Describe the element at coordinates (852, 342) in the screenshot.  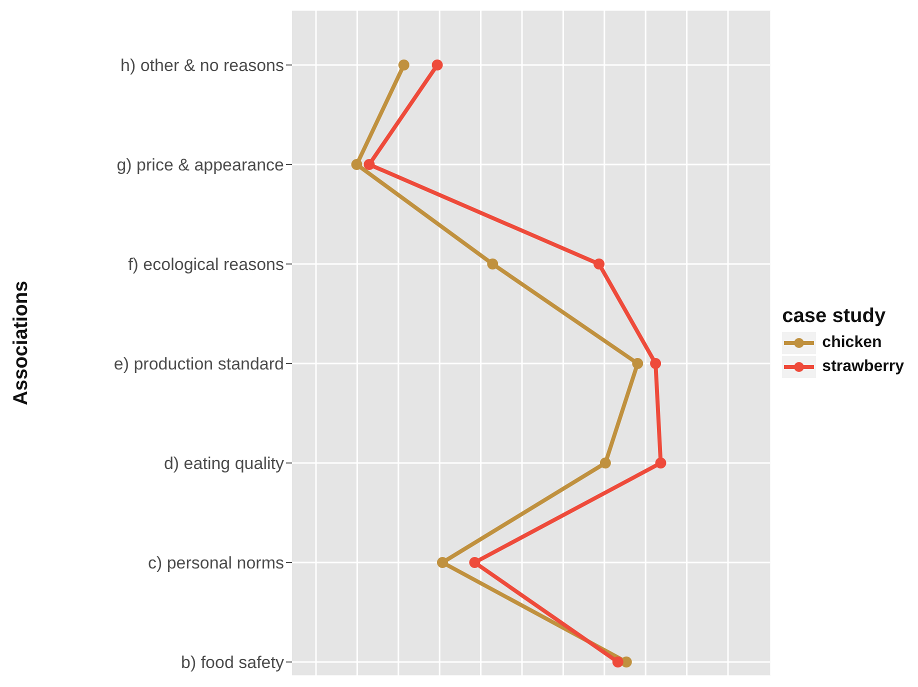
I see `legend-label: chicken` at that location.